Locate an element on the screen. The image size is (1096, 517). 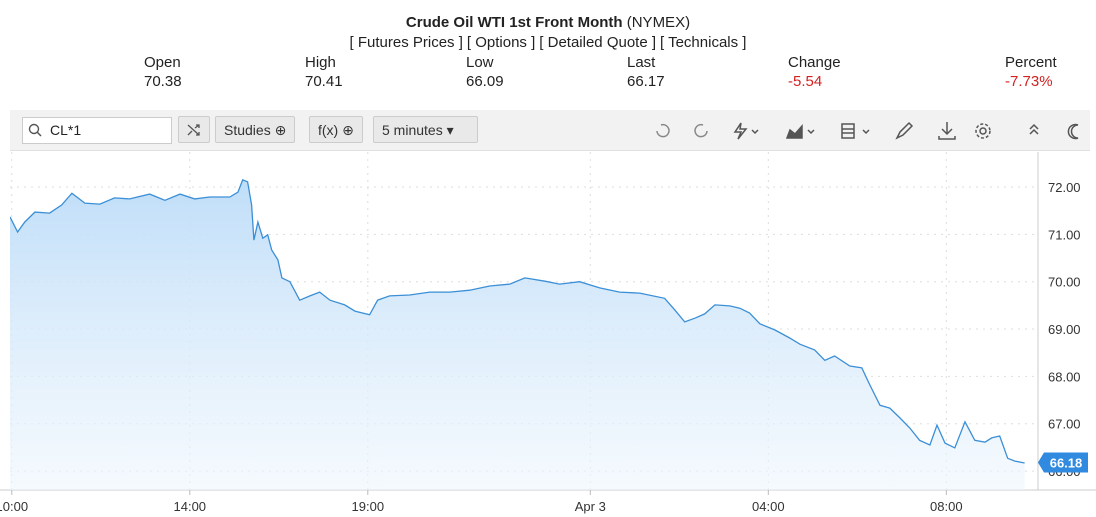
nav-link: [ Technicals ] is located at coordinates (703, 42).